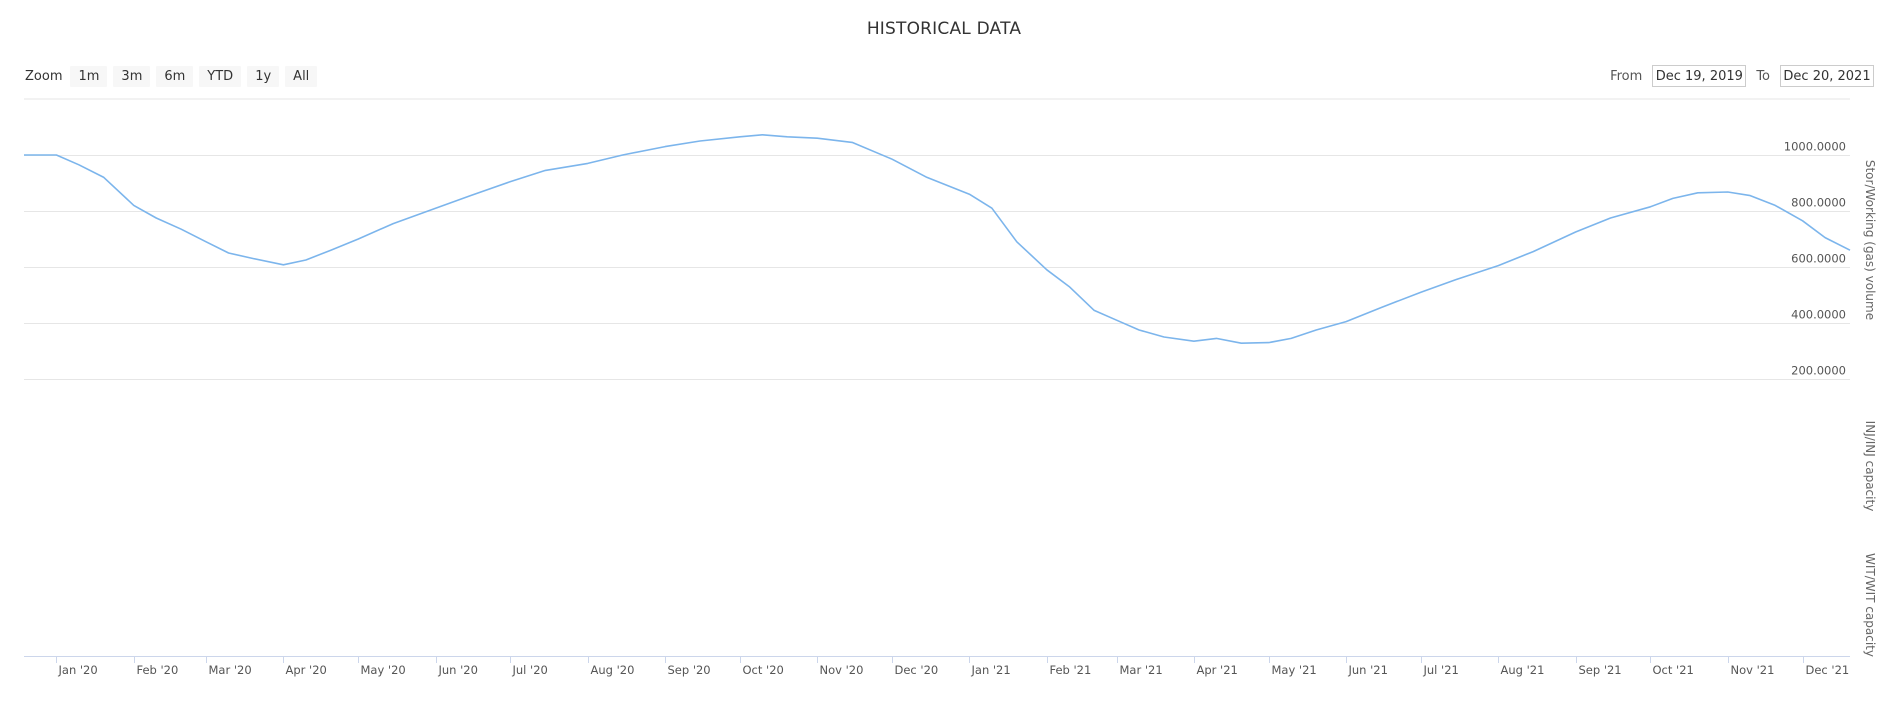 The width and height of the screenshot is (1888, 703). I want to click on to-date-input, so click(1827, 76).